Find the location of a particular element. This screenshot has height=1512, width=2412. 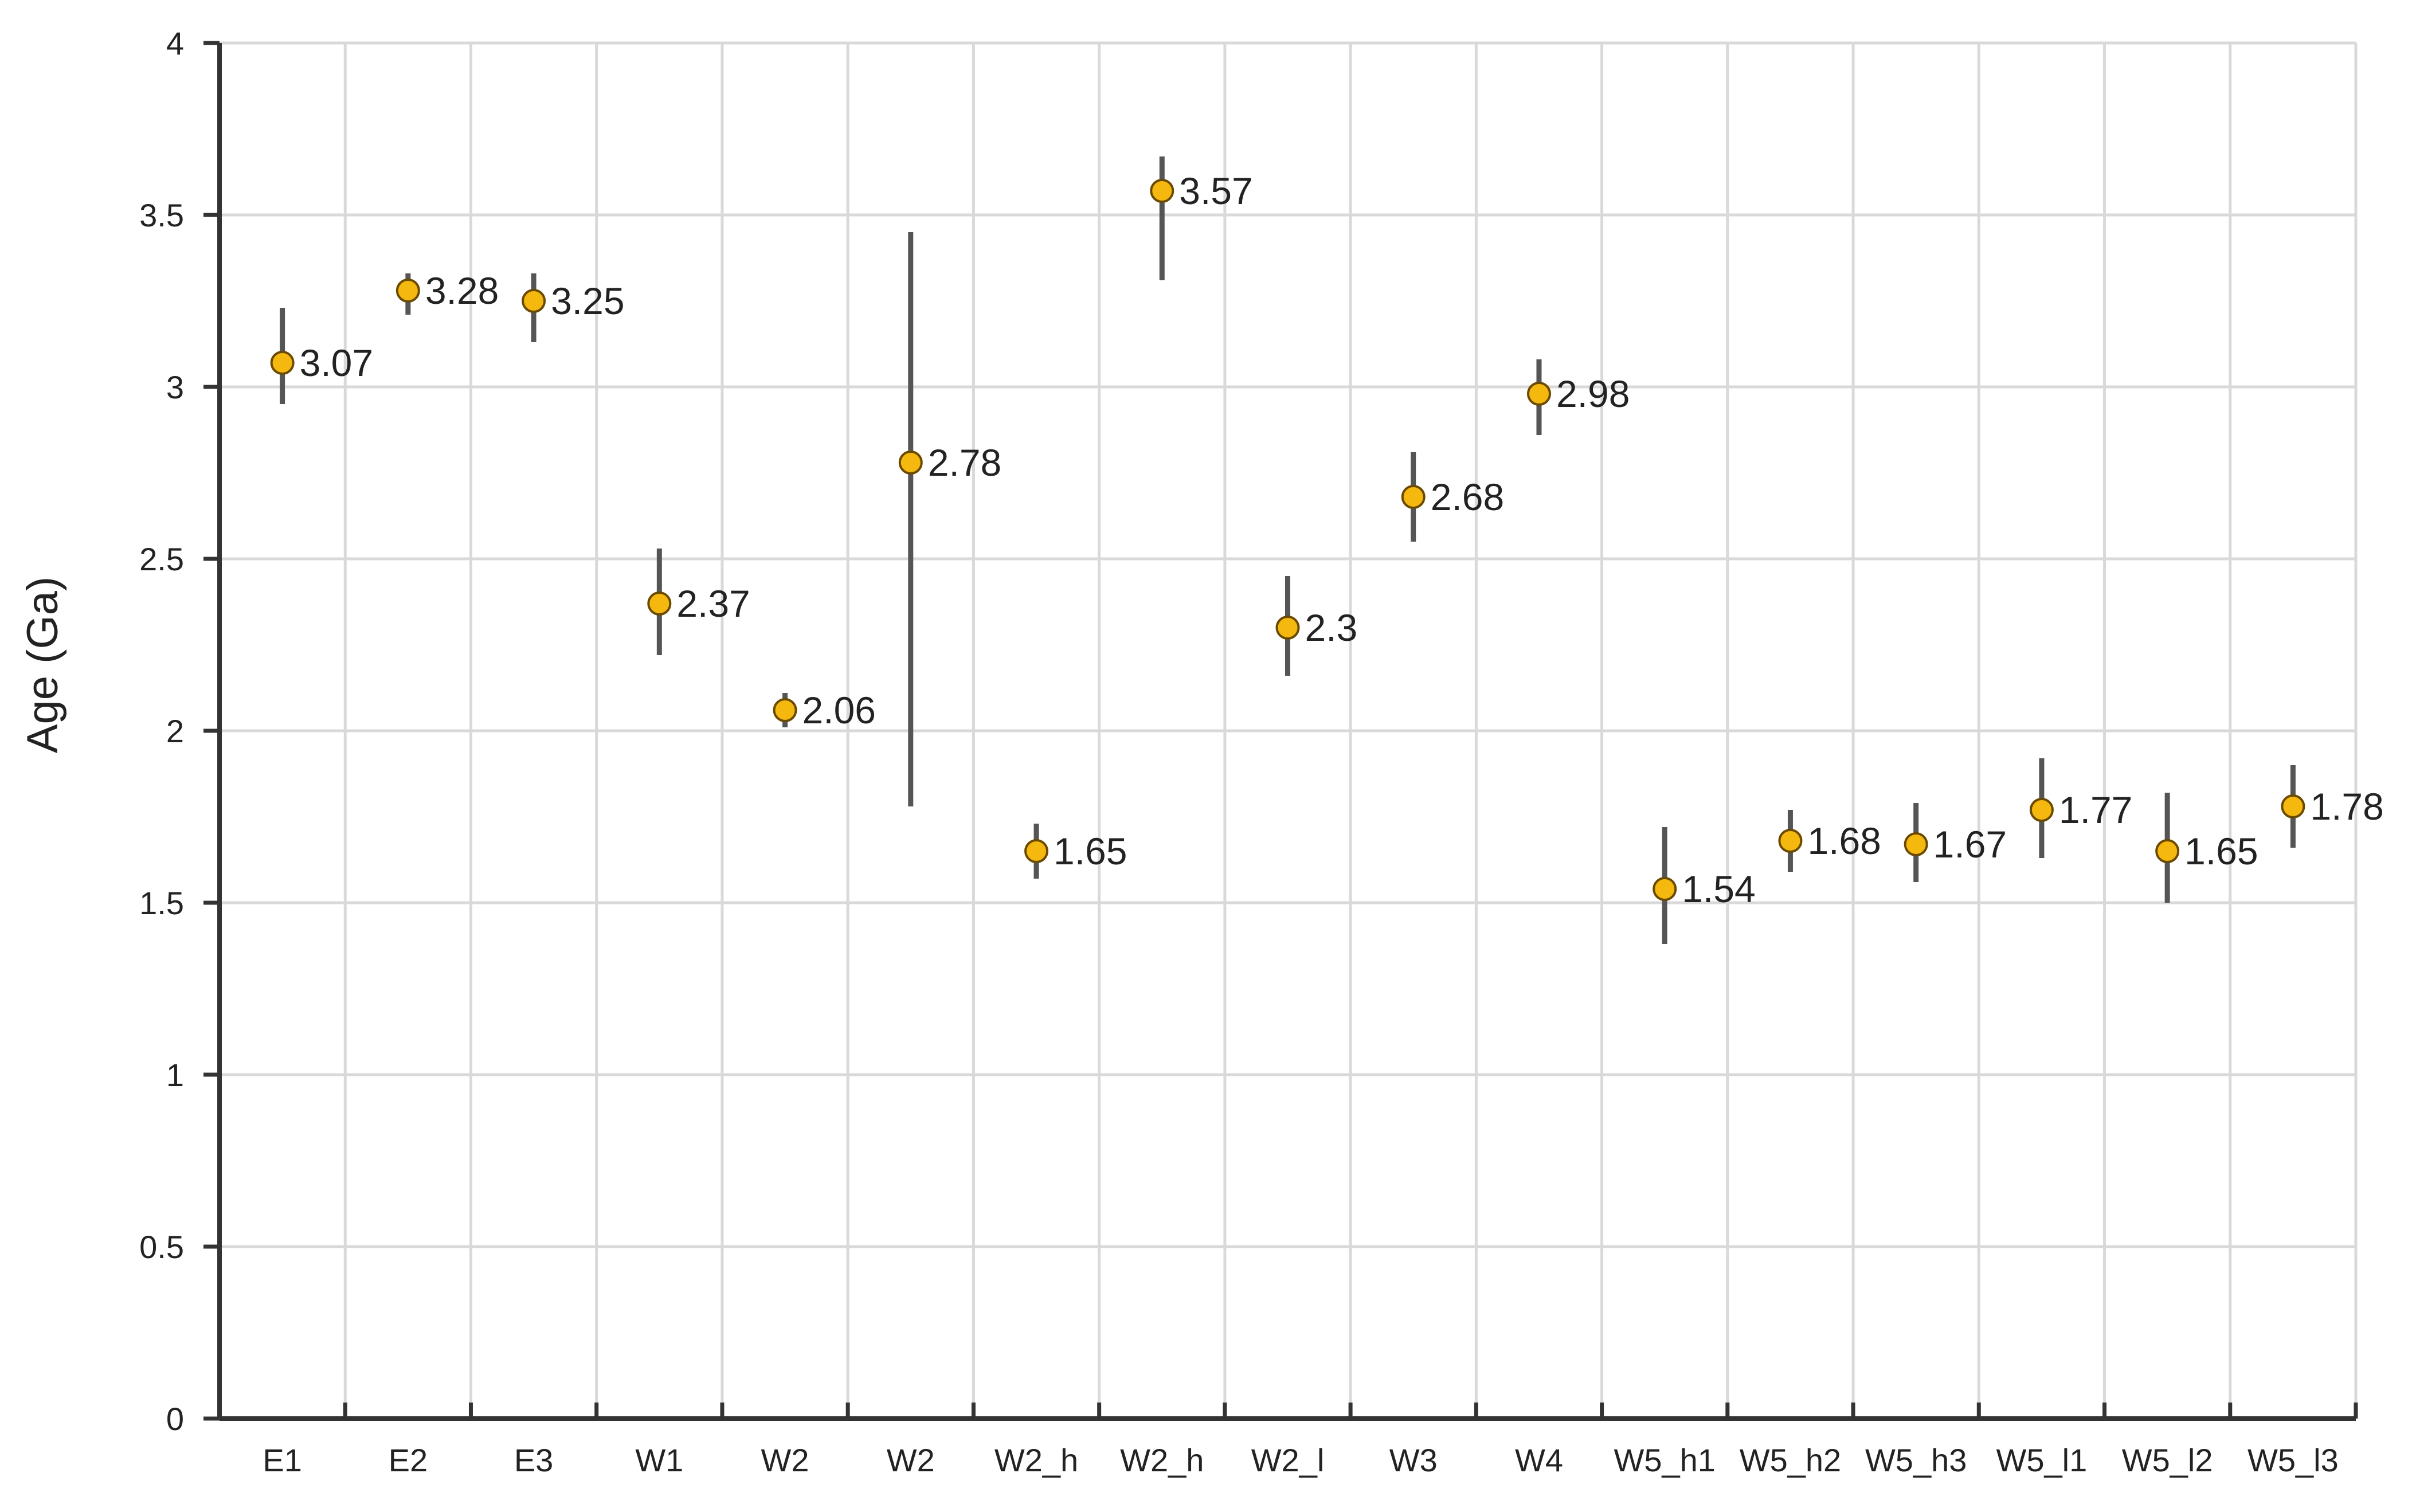

data-label: 2.98 is located at coordinates (1593, 394).